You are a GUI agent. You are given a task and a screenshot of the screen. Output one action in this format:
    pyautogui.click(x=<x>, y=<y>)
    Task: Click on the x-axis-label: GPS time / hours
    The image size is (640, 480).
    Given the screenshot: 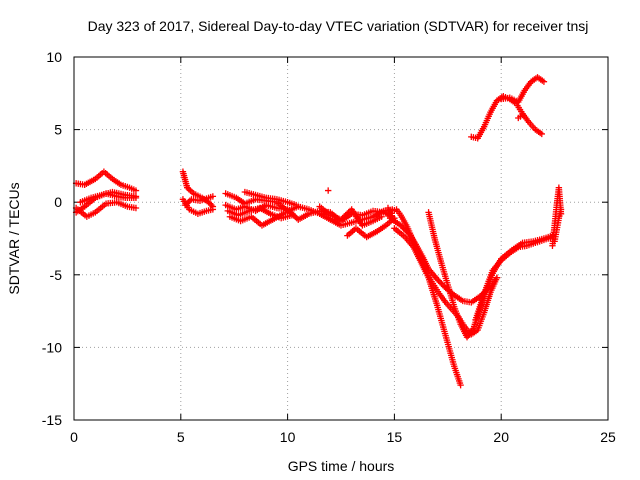 What is the action you would take?
    pyautogui.click(x=341, y=466)
    